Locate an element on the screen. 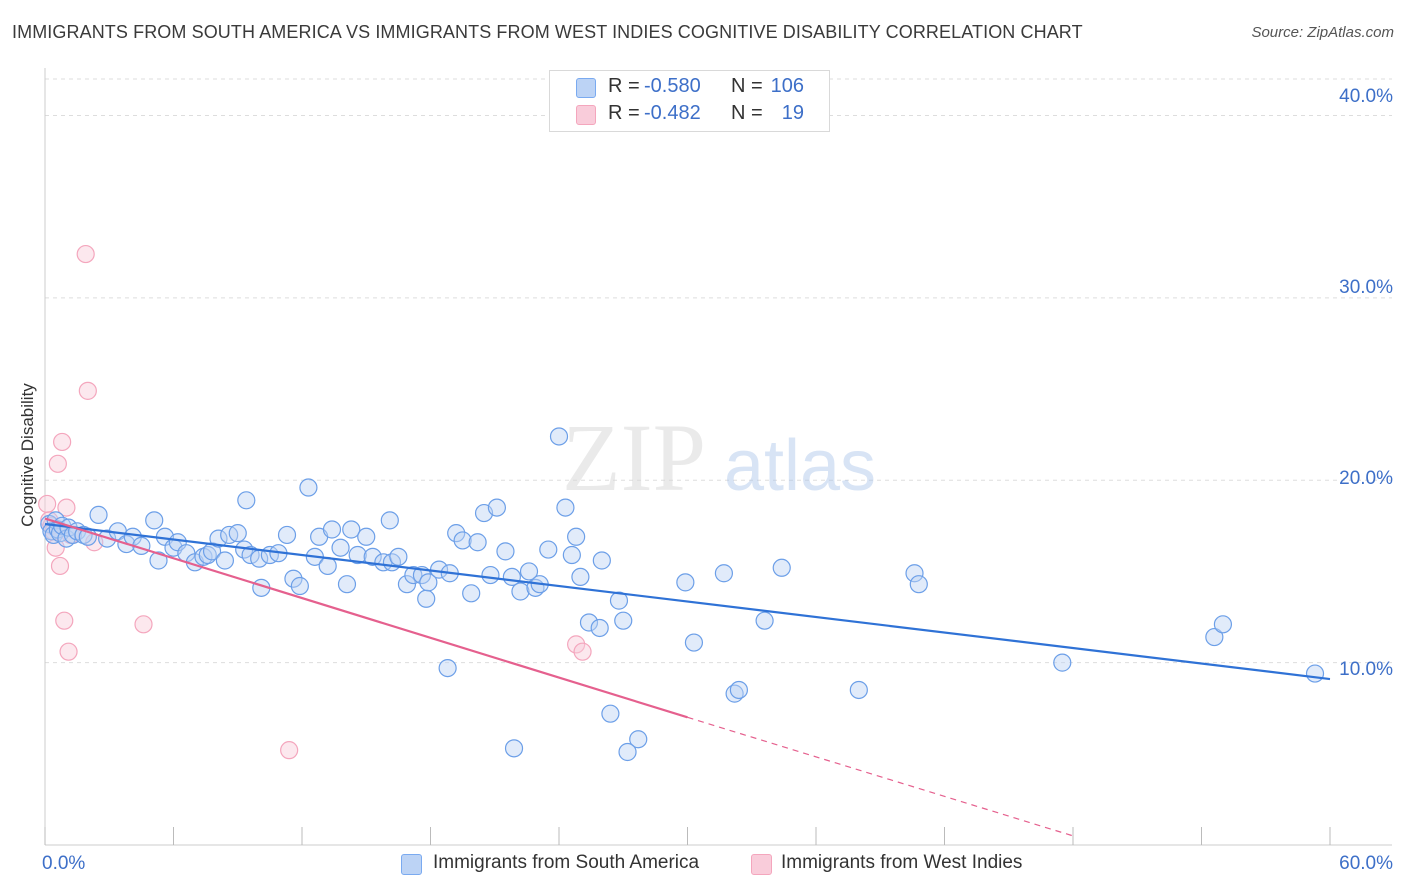  y-tick-10: 10.0% is located at coordinates (1366, 669).